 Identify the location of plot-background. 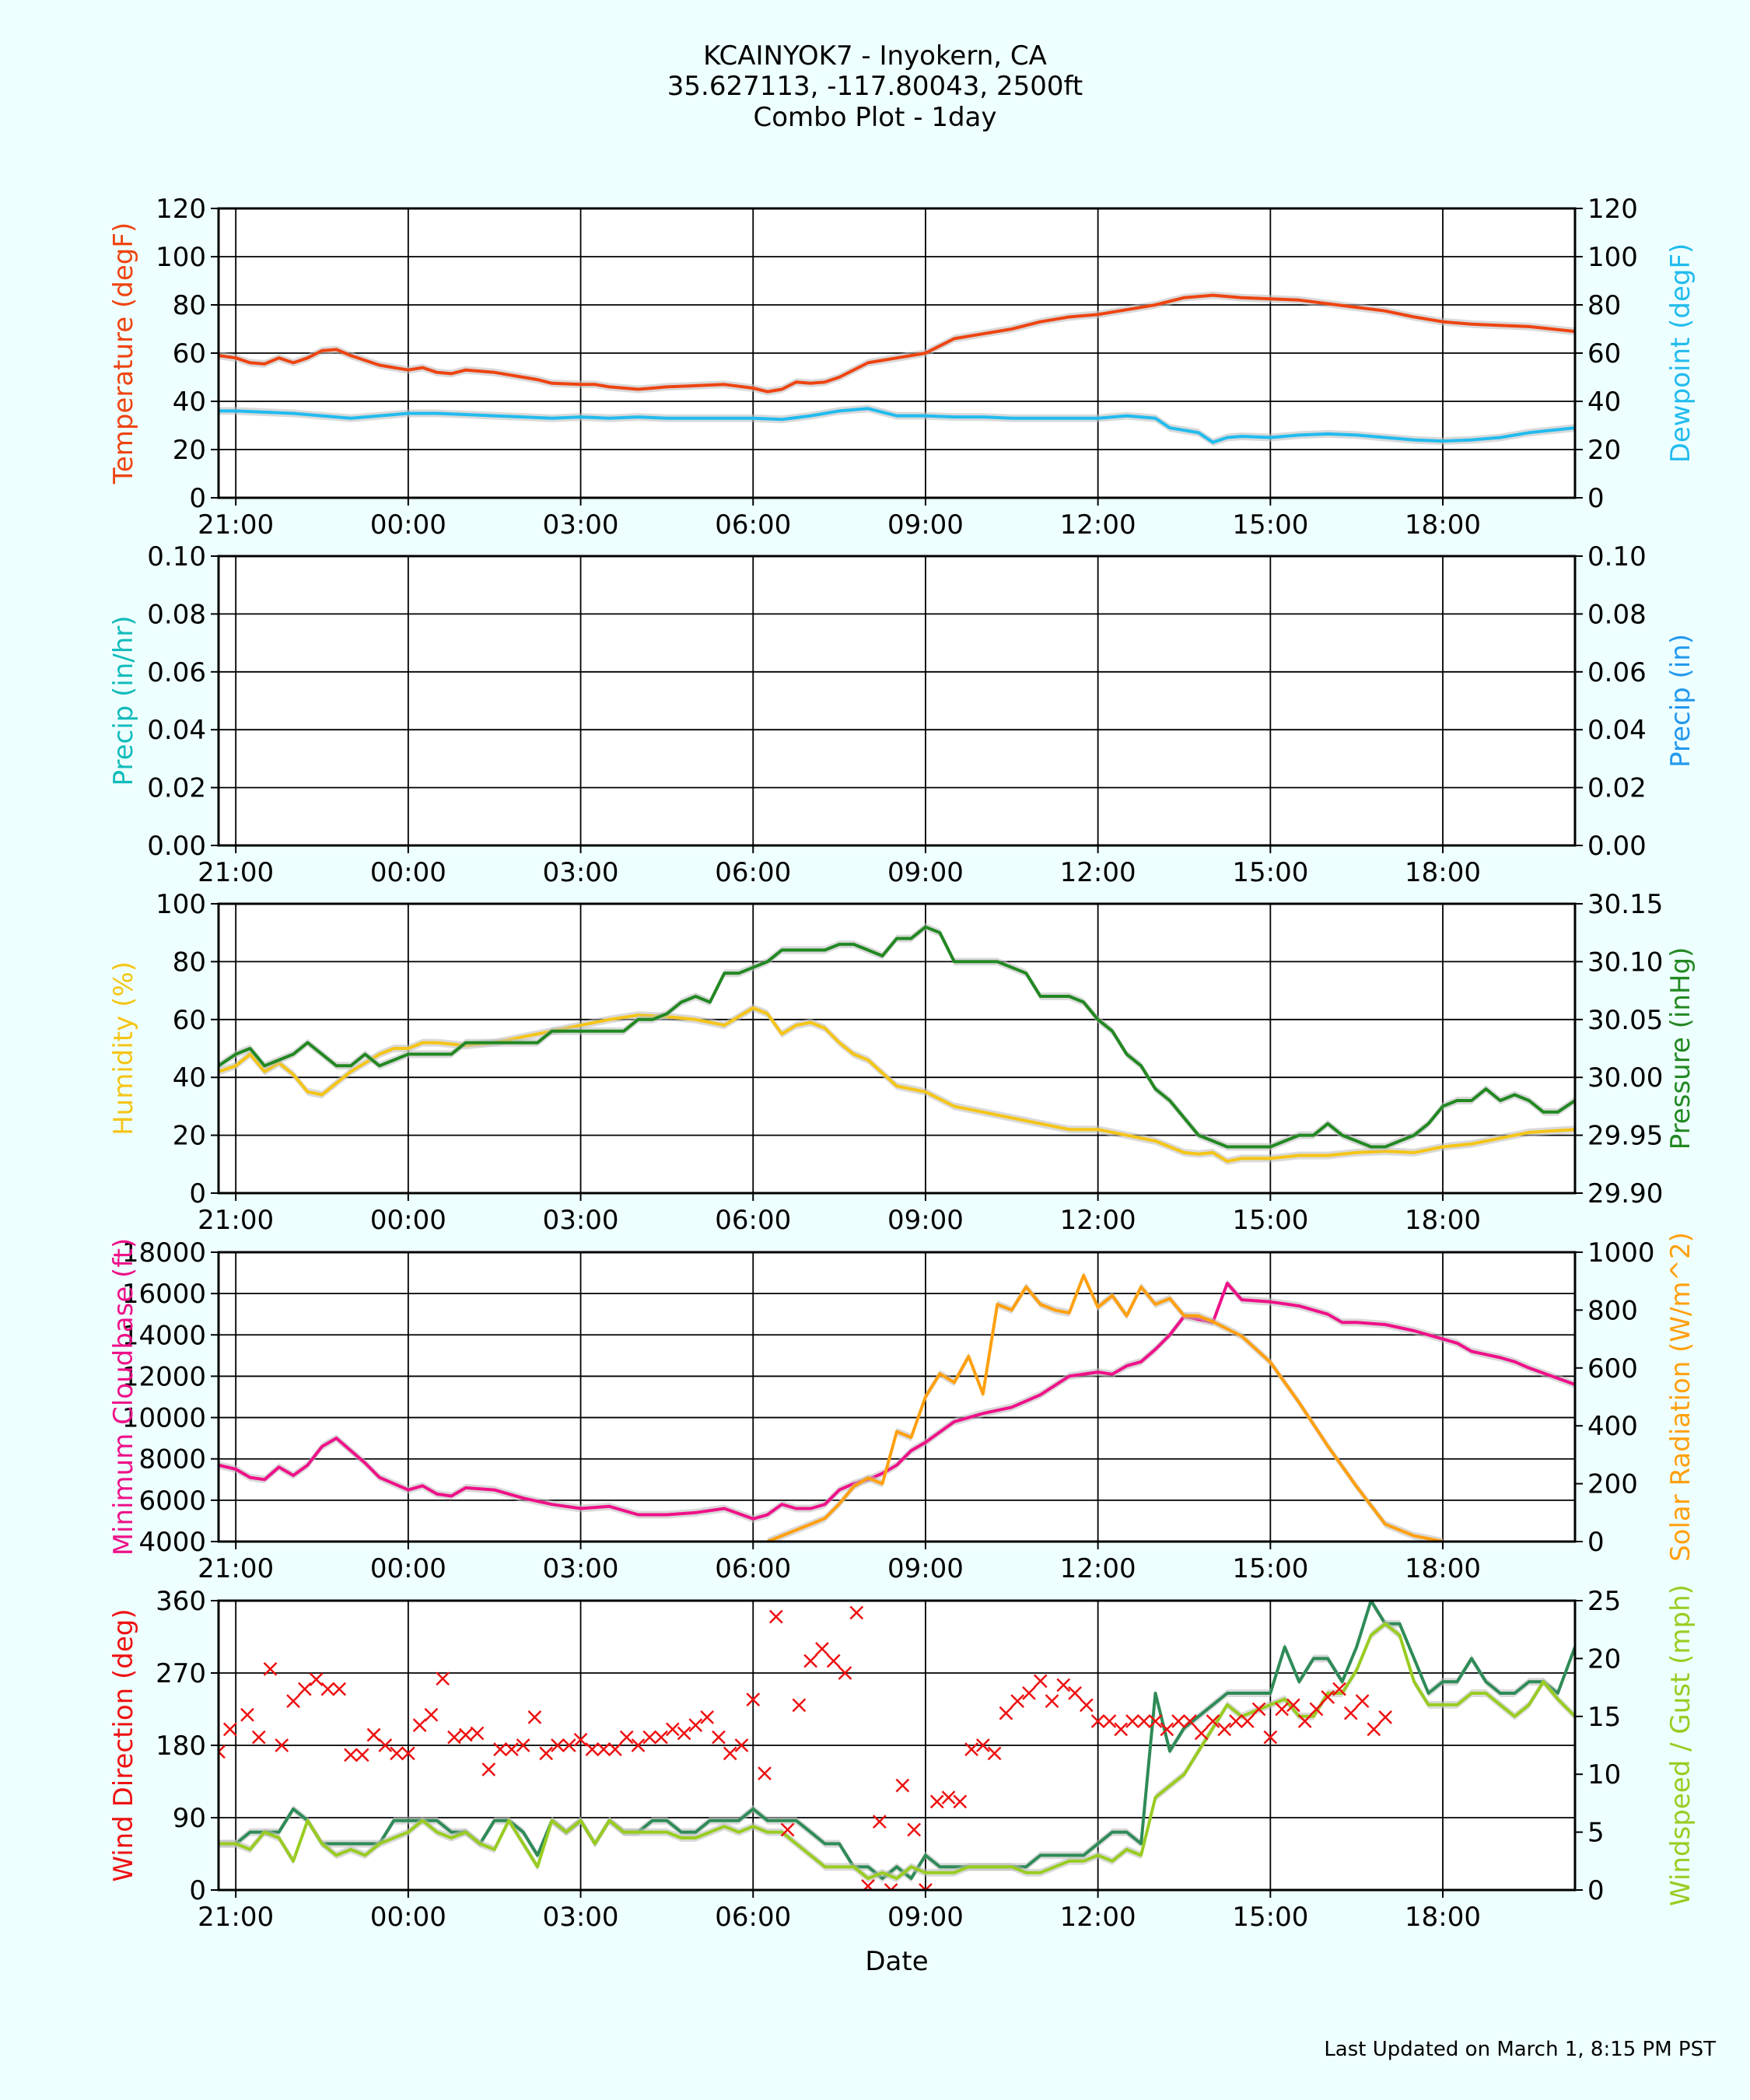
(897, 1397).